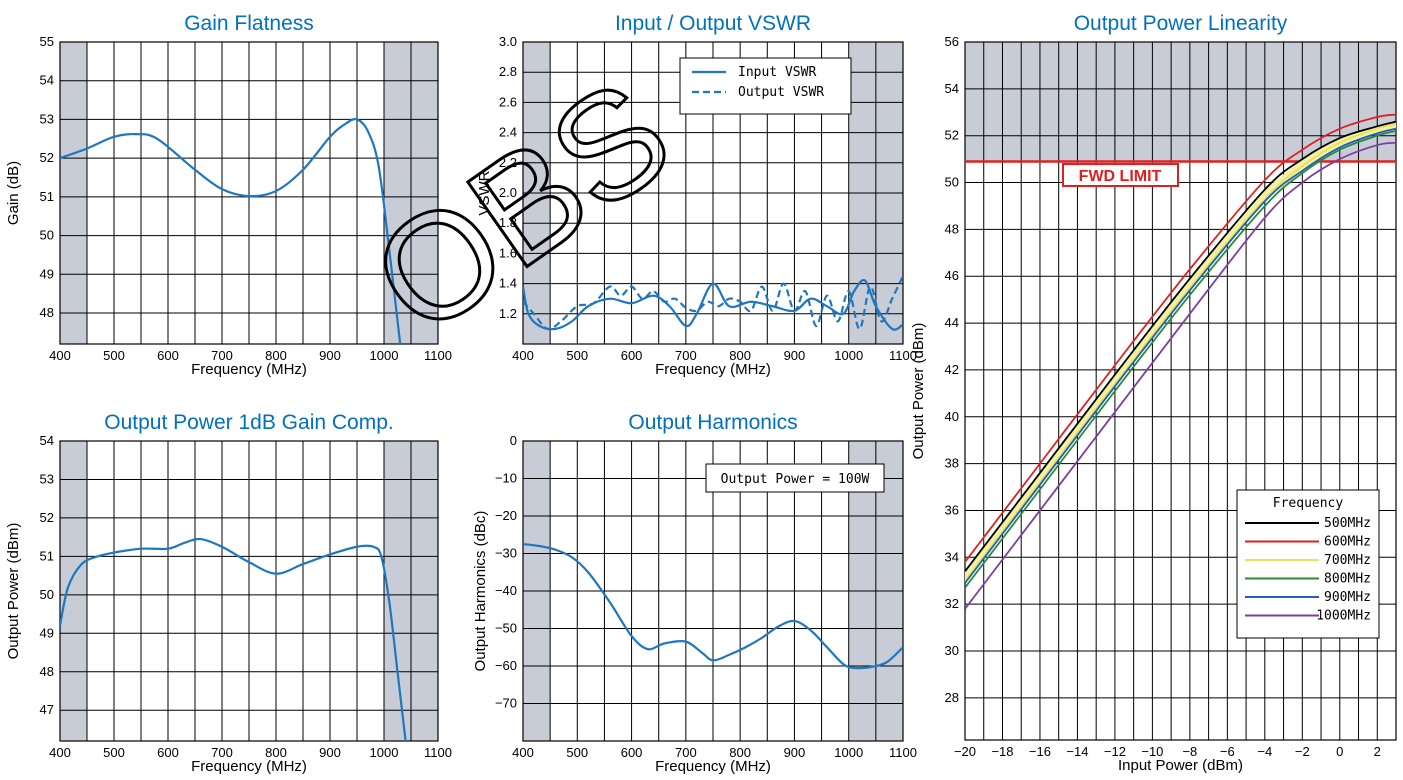 This screenshot has height=780, width=1403. I want to click on legend-entry: 900MHz, so click(1347, 597).